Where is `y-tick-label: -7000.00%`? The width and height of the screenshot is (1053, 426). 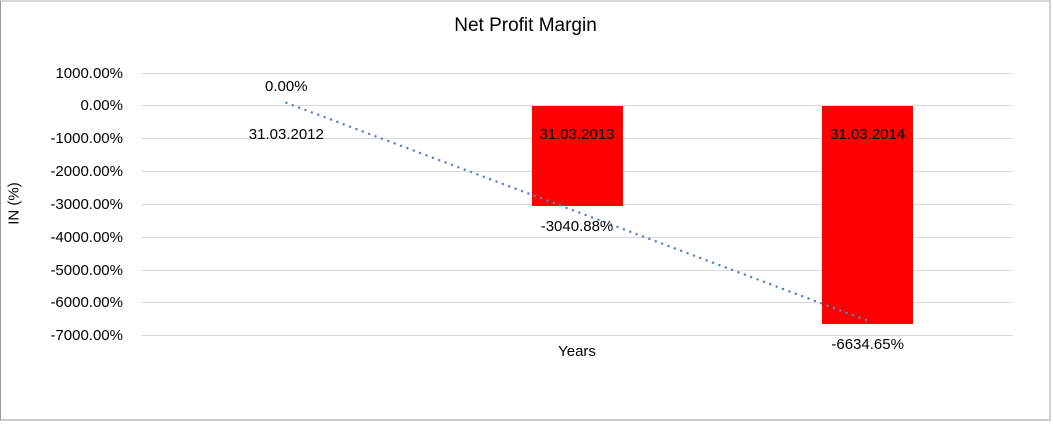 y-tick-label: -7000.00% is located at coordinates (86, 336).